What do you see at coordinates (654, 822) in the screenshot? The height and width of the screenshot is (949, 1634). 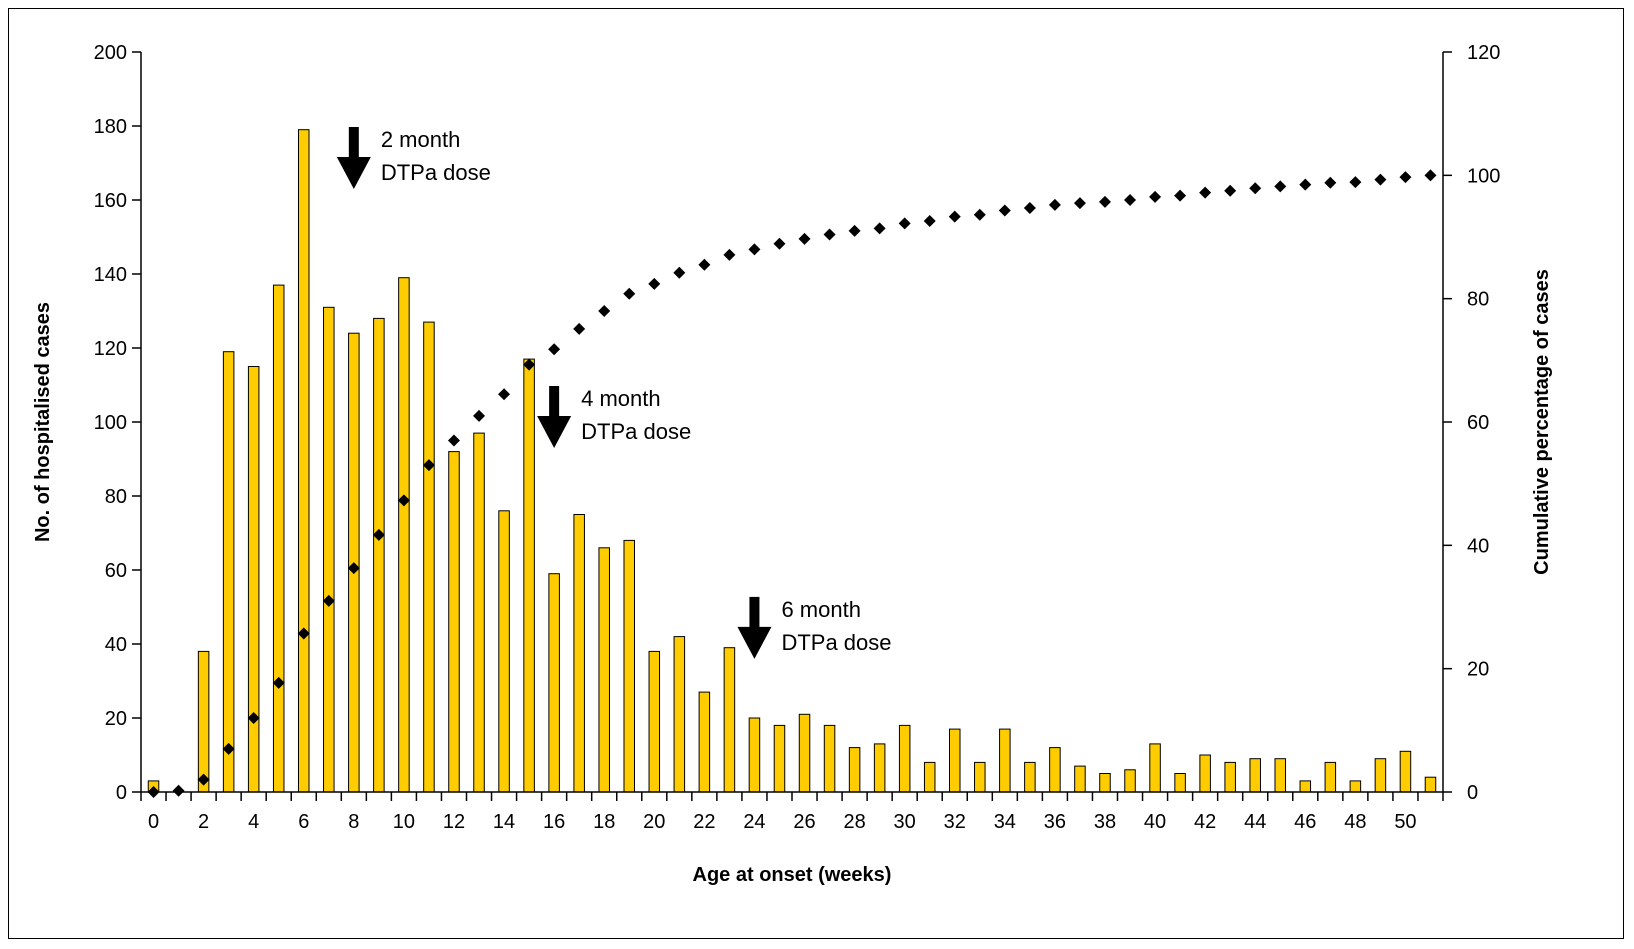 I see `x-tick-label: 20` at bounding box center [654, 822].